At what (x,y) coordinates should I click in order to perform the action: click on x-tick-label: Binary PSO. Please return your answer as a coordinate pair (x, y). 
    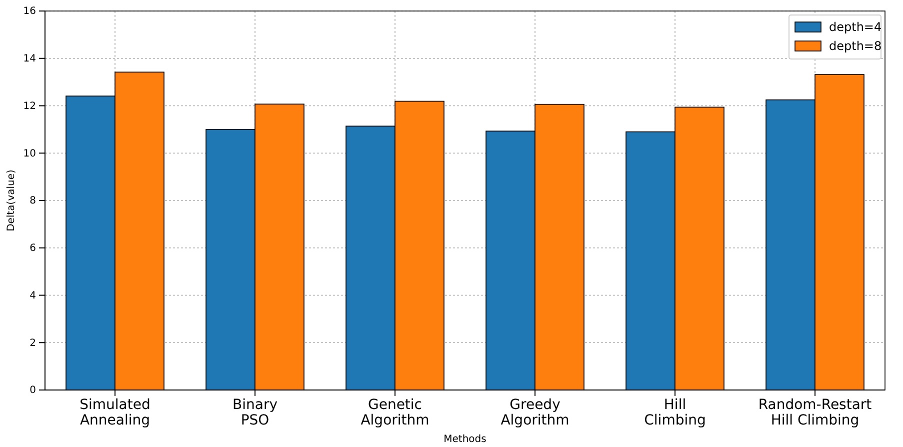
    Looking at the image, I should click on (255, 412).